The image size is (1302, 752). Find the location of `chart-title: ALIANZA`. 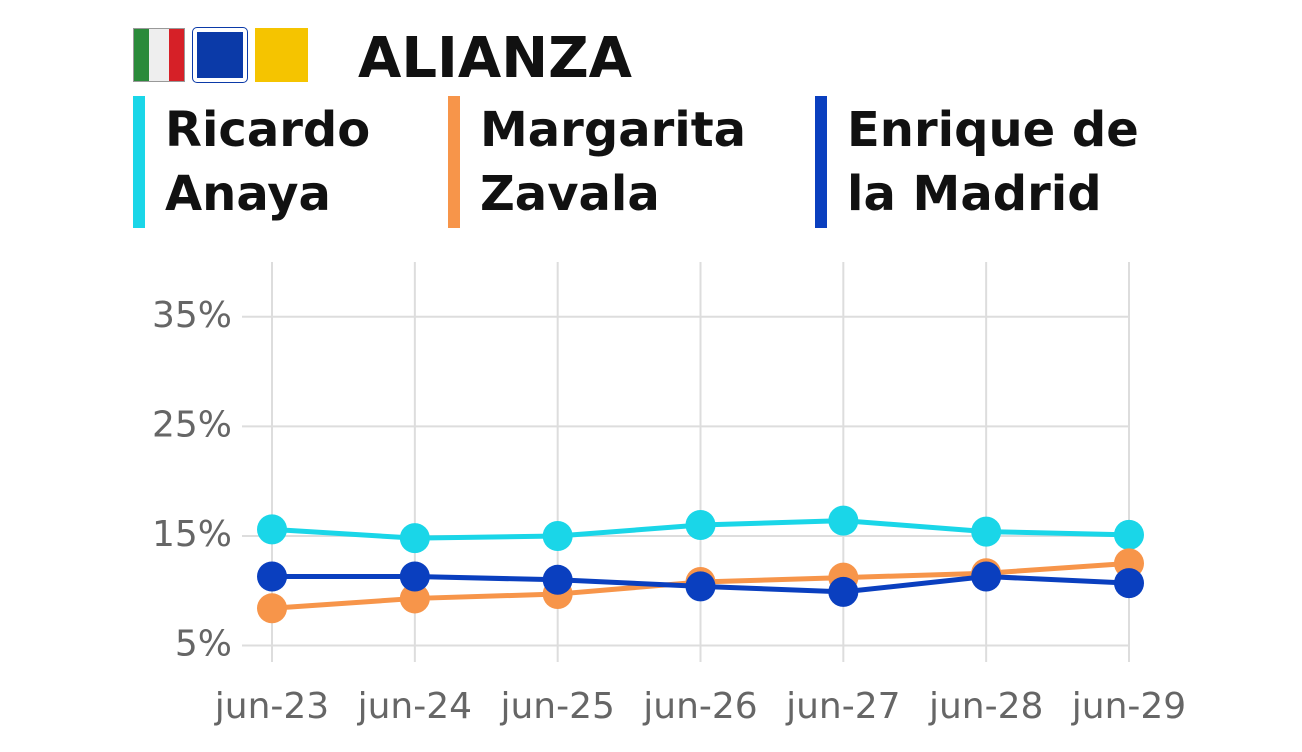

chart-title: ALIANZA is located at coordinates (495, 58).